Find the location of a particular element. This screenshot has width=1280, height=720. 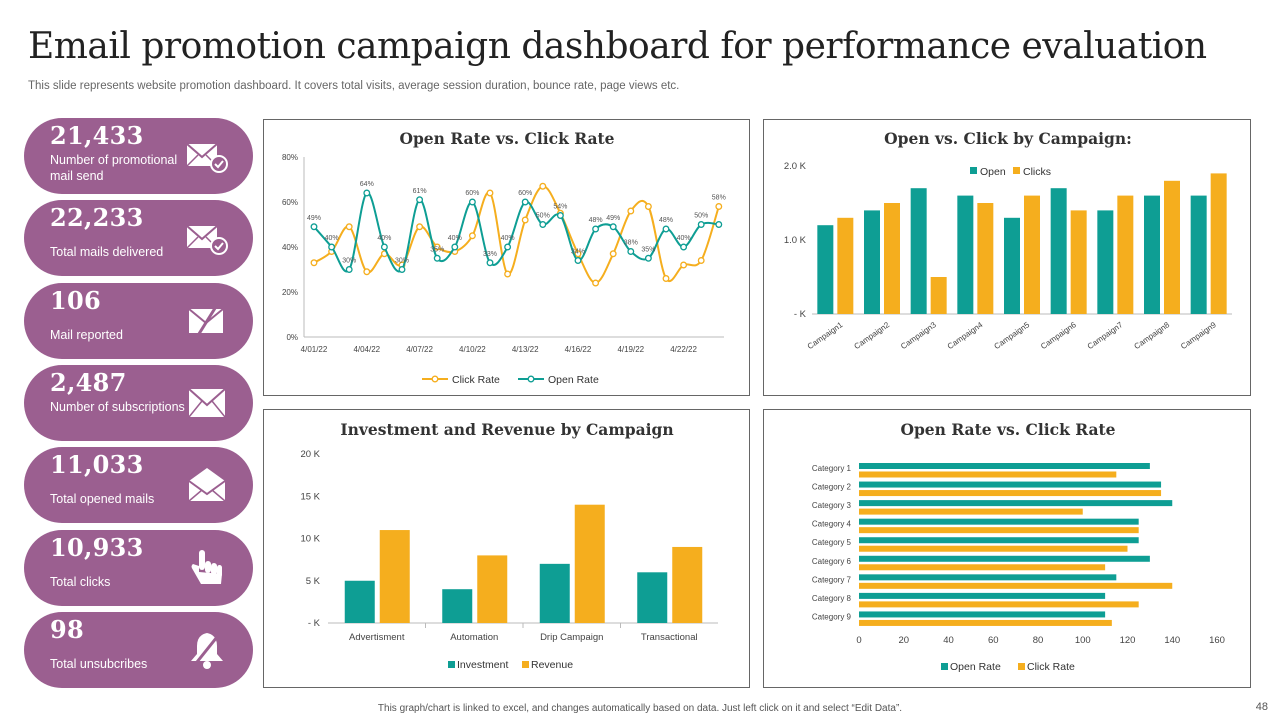

legend-swatch is located at coordinates (1021, 666).